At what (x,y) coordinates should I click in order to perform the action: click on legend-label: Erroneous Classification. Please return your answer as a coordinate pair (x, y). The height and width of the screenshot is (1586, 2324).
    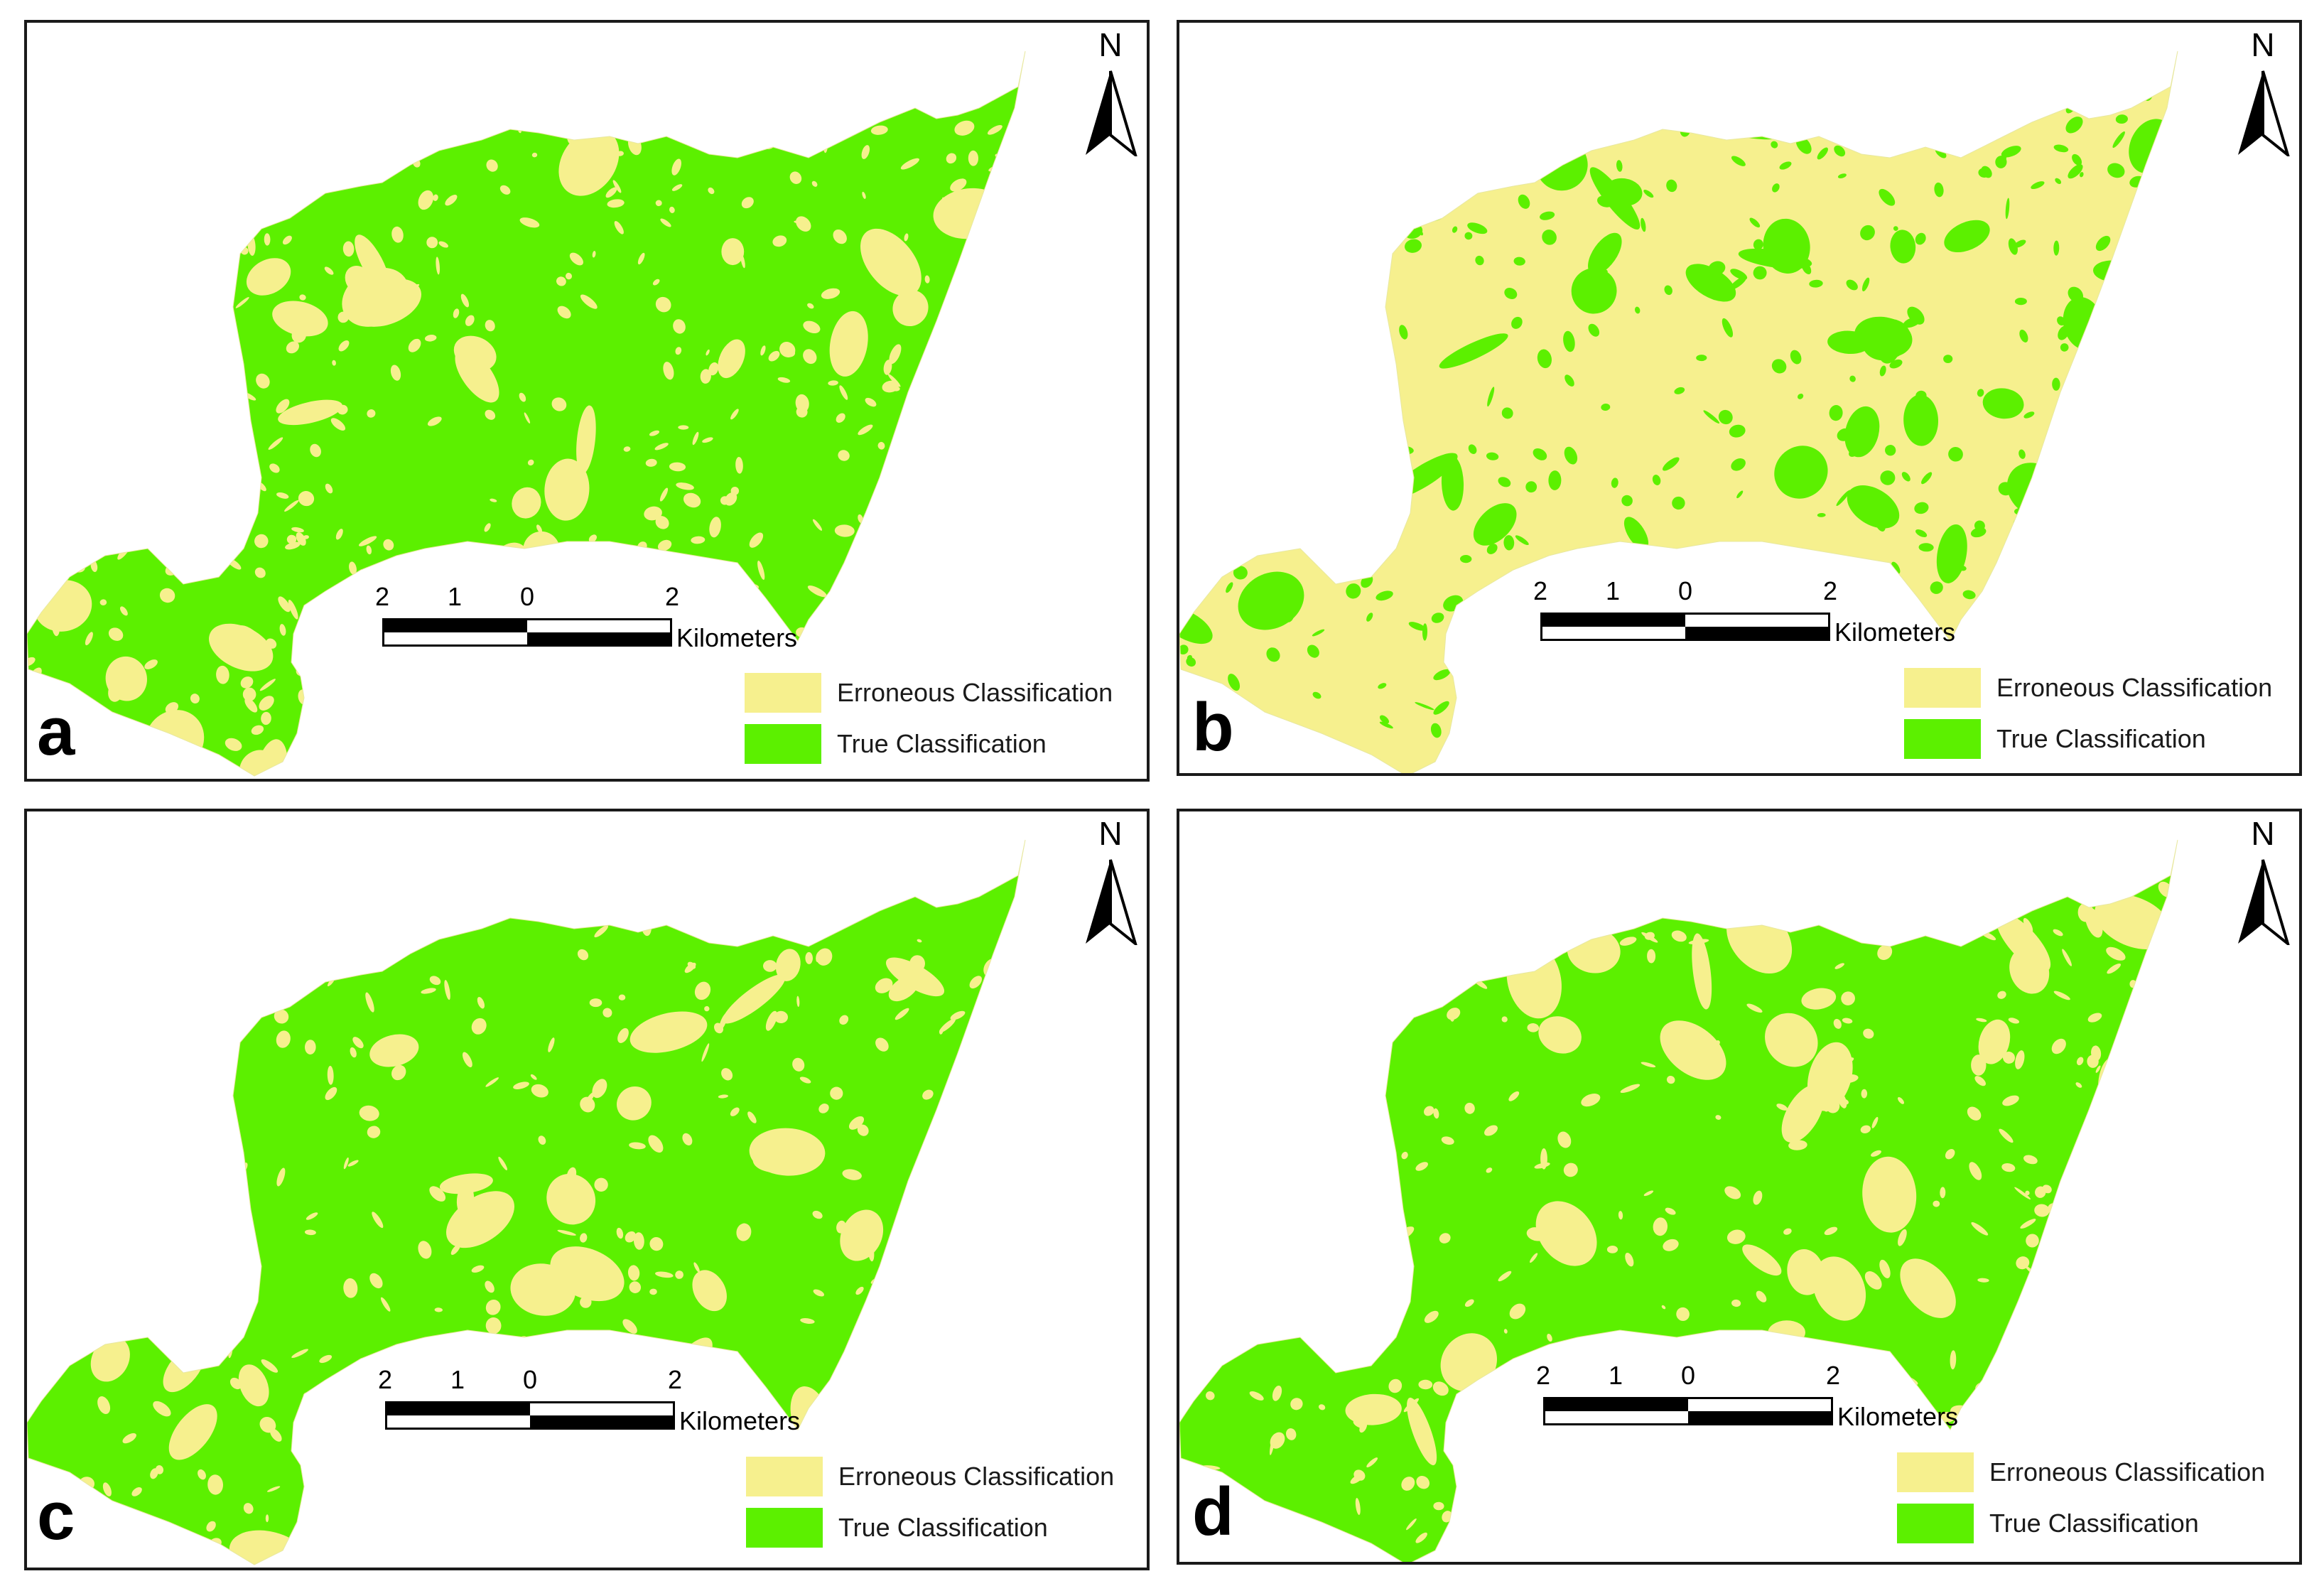
    Looking at the image, I should click on (977, 1476).